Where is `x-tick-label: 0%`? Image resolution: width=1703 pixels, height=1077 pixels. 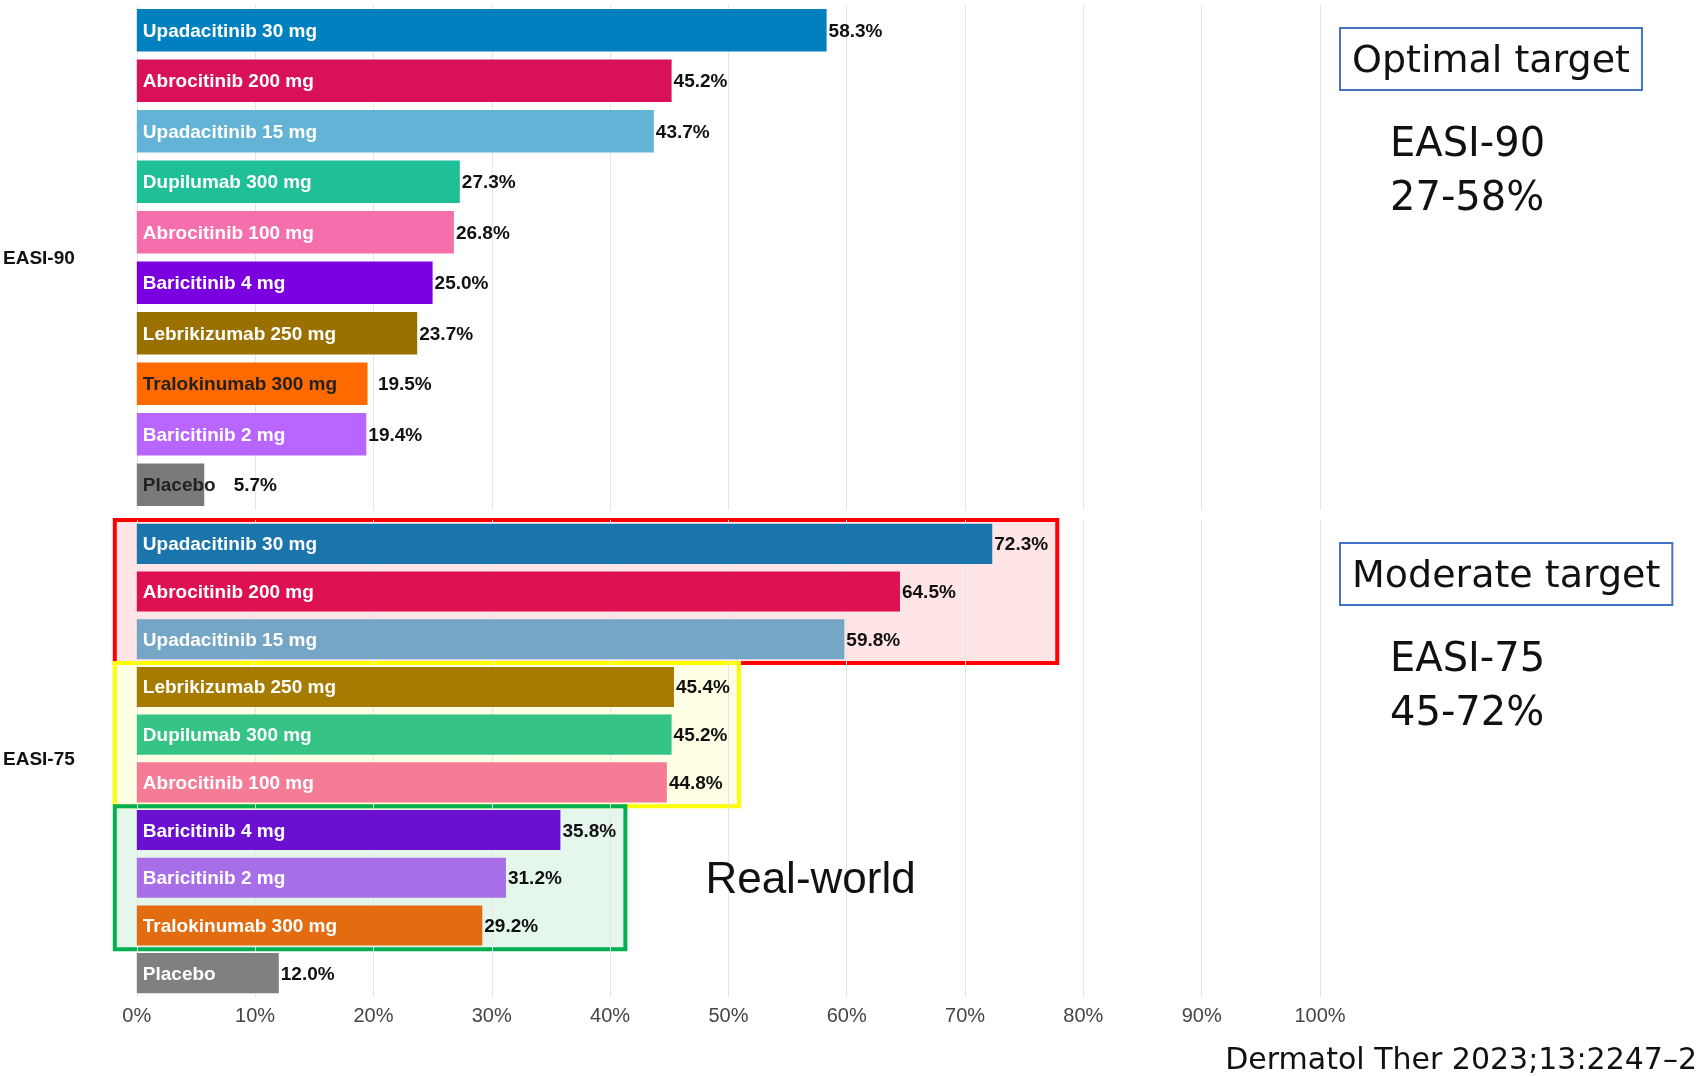
x-tick-label: 0% is located at coordinates (137, 1015).